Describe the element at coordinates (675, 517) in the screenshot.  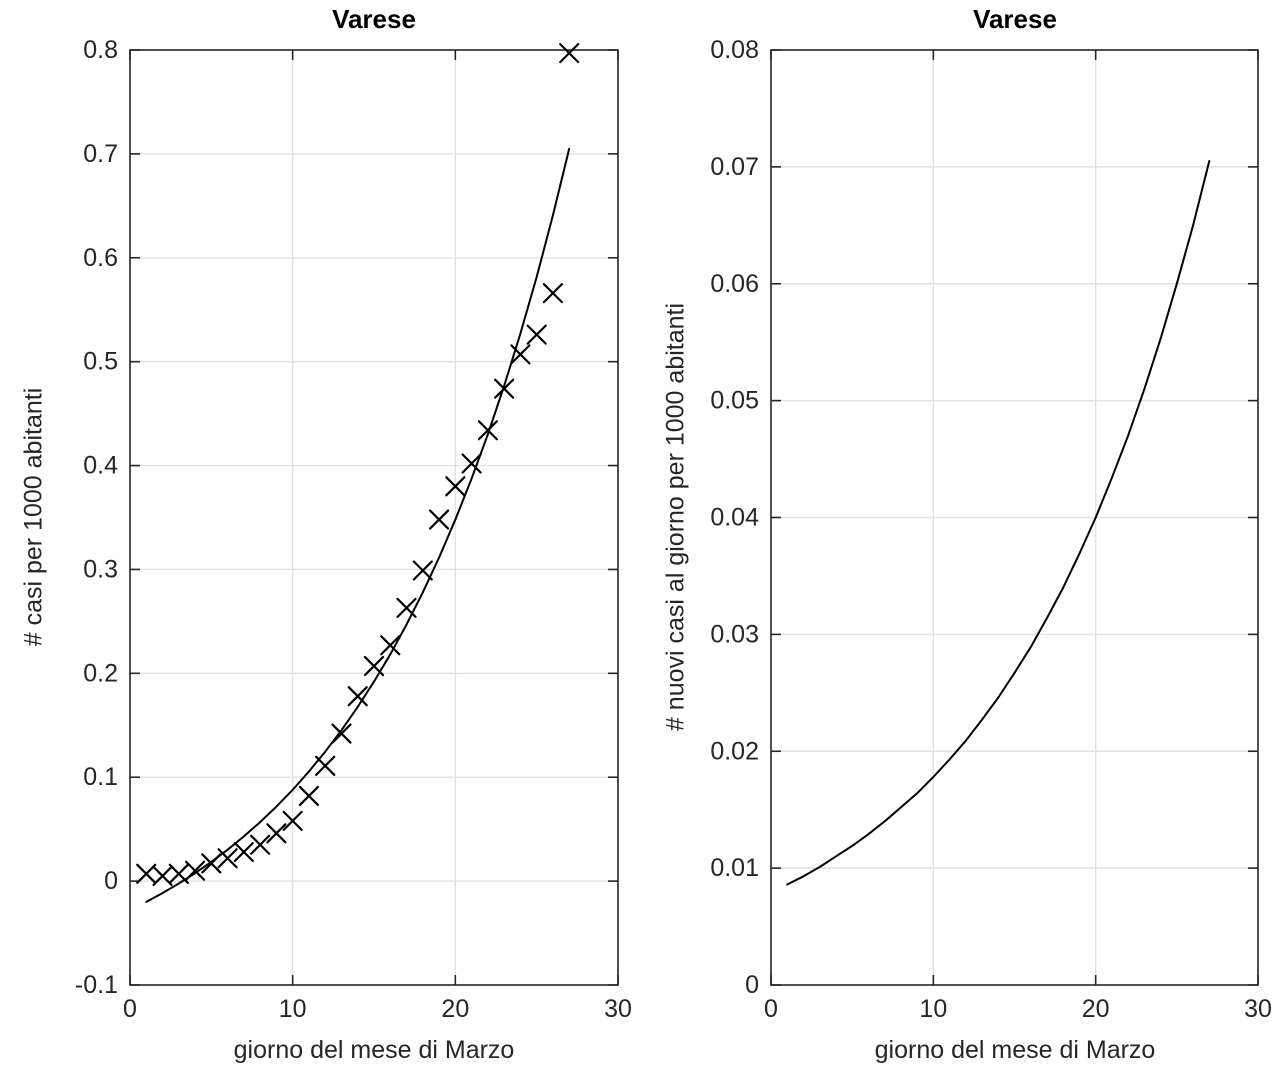
I see `right-plot-ylabel: # nuovi casi al giorno per 1000 abitanti` at that location.